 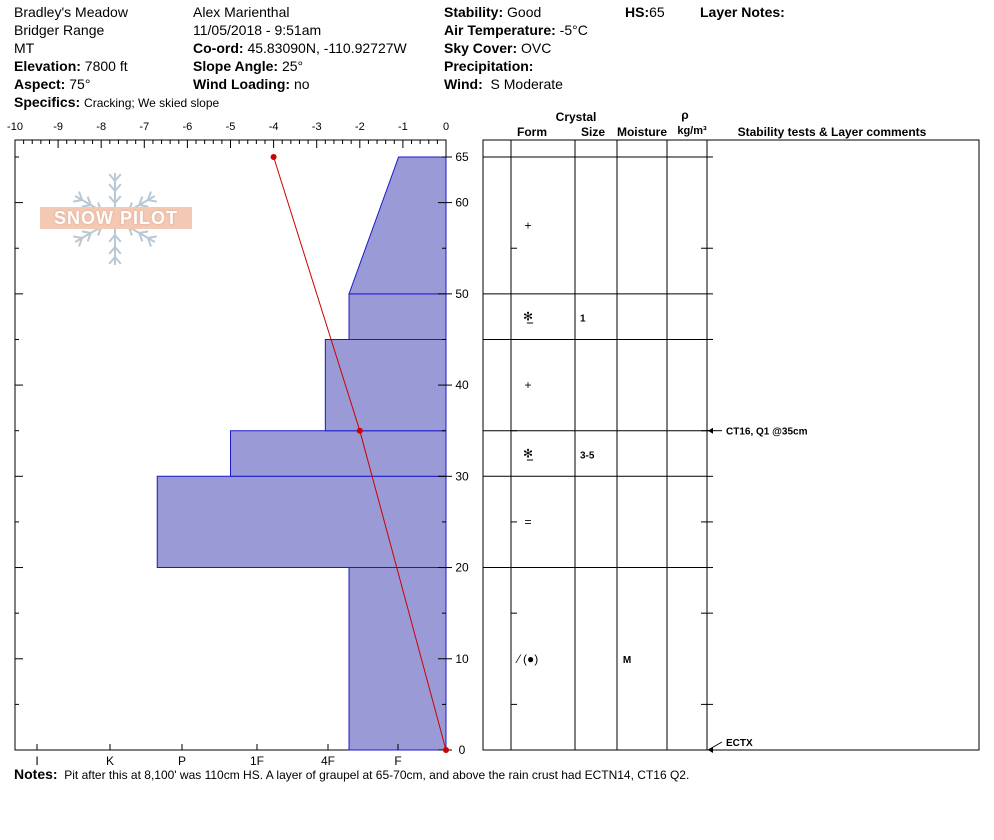 What do you see at coordinates (462, 157) in the screenshot?
I see `height-tick-label: 65` at bounding box center [462, 157].